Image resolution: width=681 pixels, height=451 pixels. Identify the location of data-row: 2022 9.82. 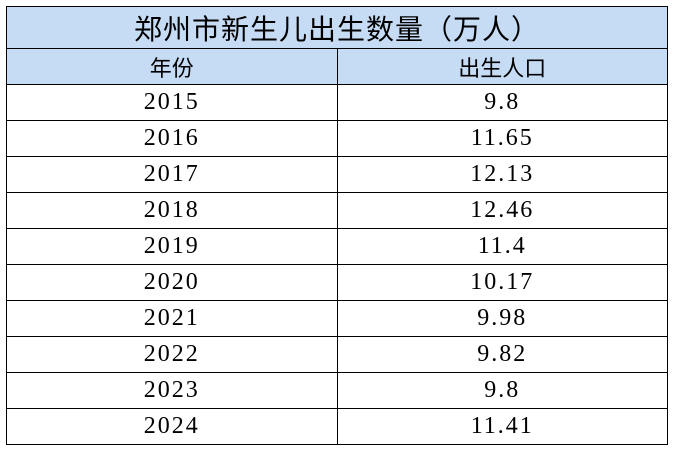
(337, 354).